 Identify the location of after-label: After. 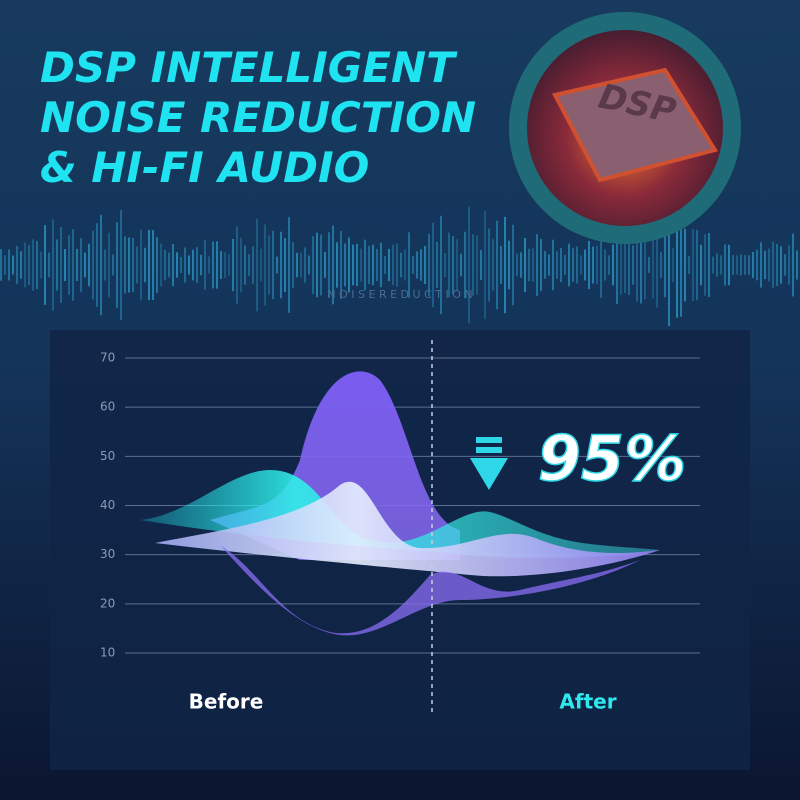
(587, 702).